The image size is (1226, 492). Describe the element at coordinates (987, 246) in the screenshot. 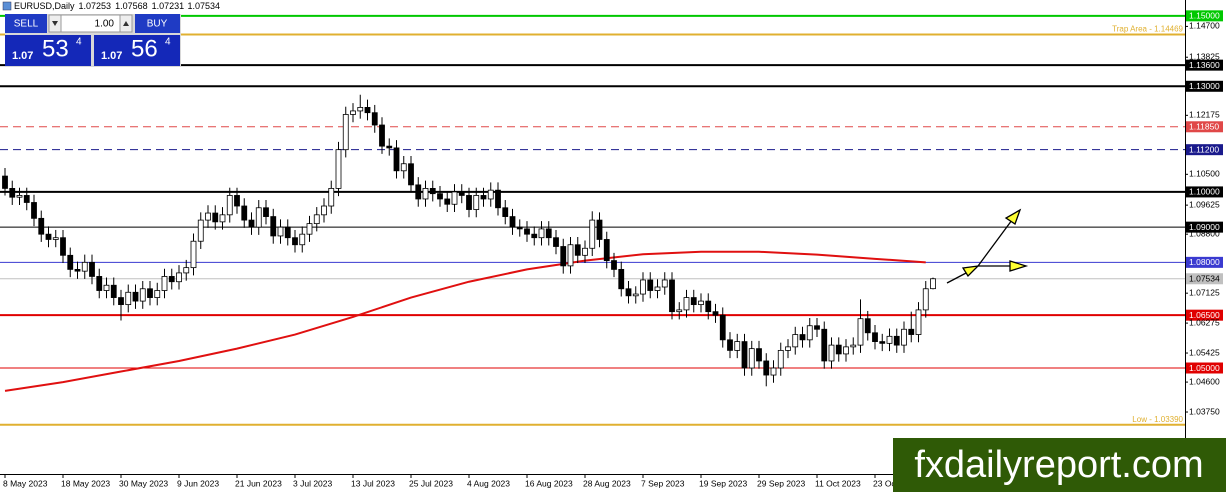

I see `annotation-arrows` at that location.